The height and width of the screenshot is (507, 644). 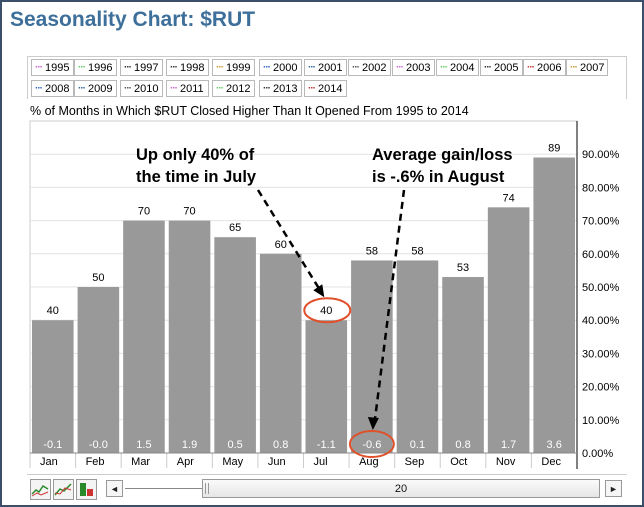 I want to click on legend-label: 2008, so click(x=57, y=88).